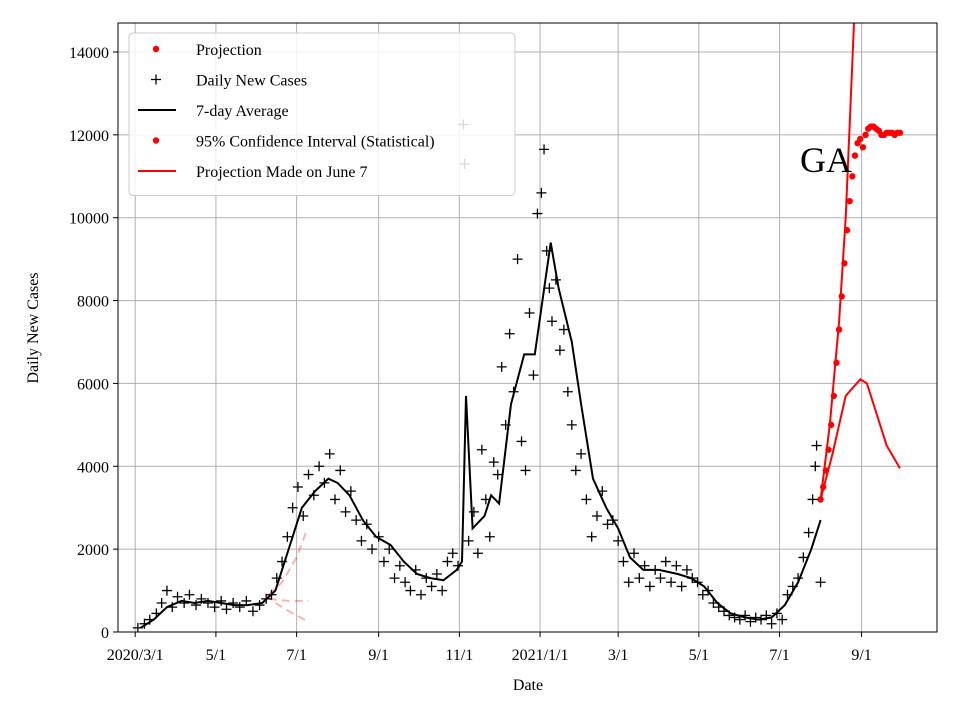 The height and width of the screenshot is (725, 960). What do you see at coordinates (33, 327) in the screenshot?
I see `y-axis-label: Daily New Cases` at bounding box center [33, 327].